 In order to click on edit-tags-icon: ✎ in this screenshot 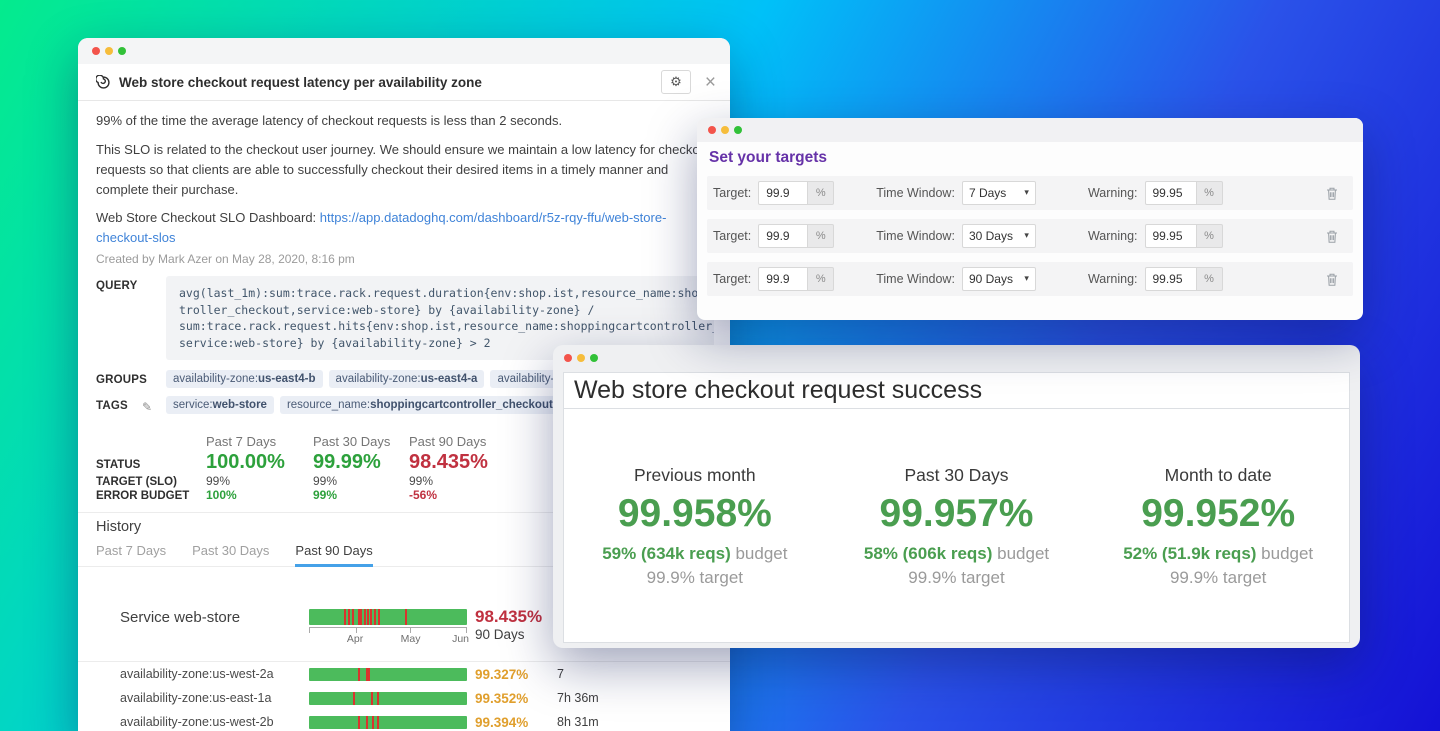, I will do `click(147, 407)`.